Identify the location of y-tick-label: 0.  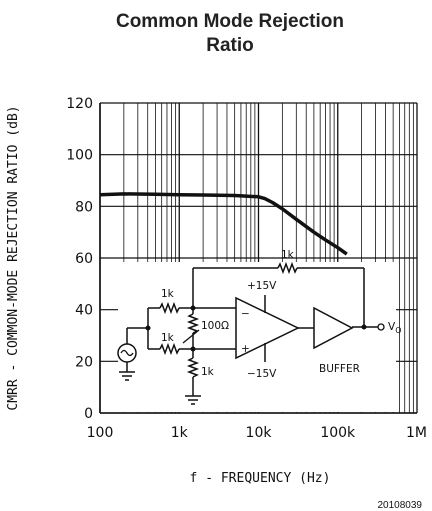
(88, 414).